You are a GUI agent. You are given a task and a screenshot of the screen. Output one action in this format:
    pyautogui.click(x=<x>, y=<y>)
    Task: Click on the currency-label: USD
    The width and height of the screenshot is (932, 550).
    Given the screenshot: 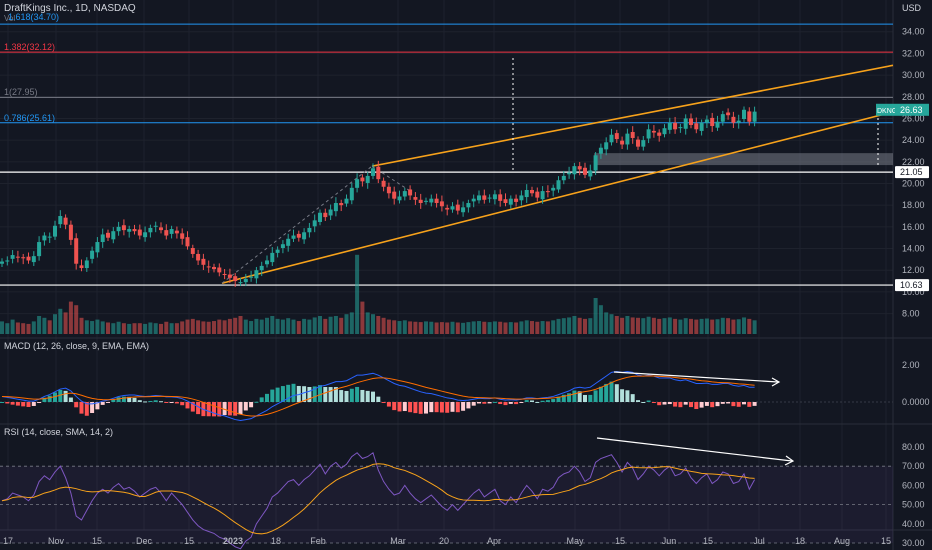 What is the action you would take?
    pyautogui.click(x=912, y=8)
    